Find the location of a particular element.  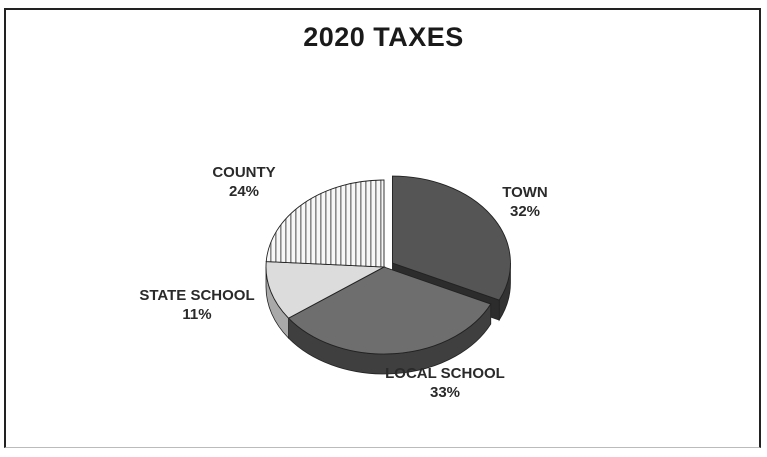

slice-value-local-school: 33% is located at coordinates (445, 392).